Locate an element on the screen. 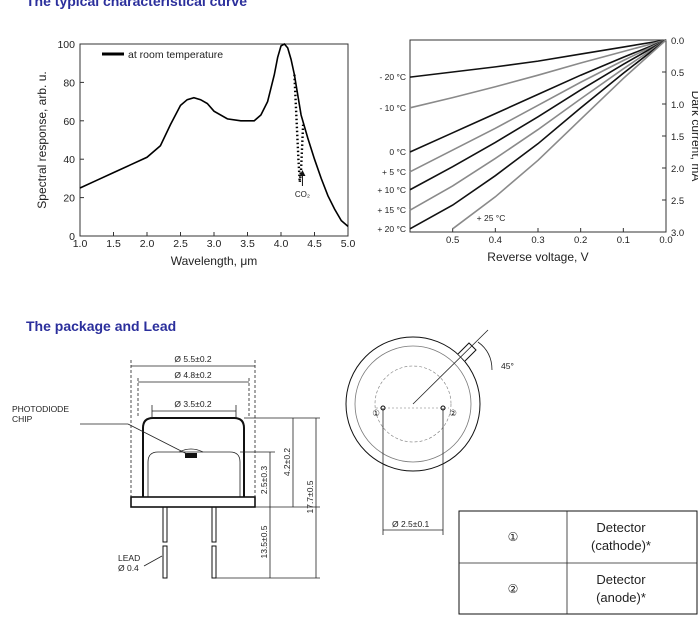  pin-label: ① is located at coordinates (376, 413).